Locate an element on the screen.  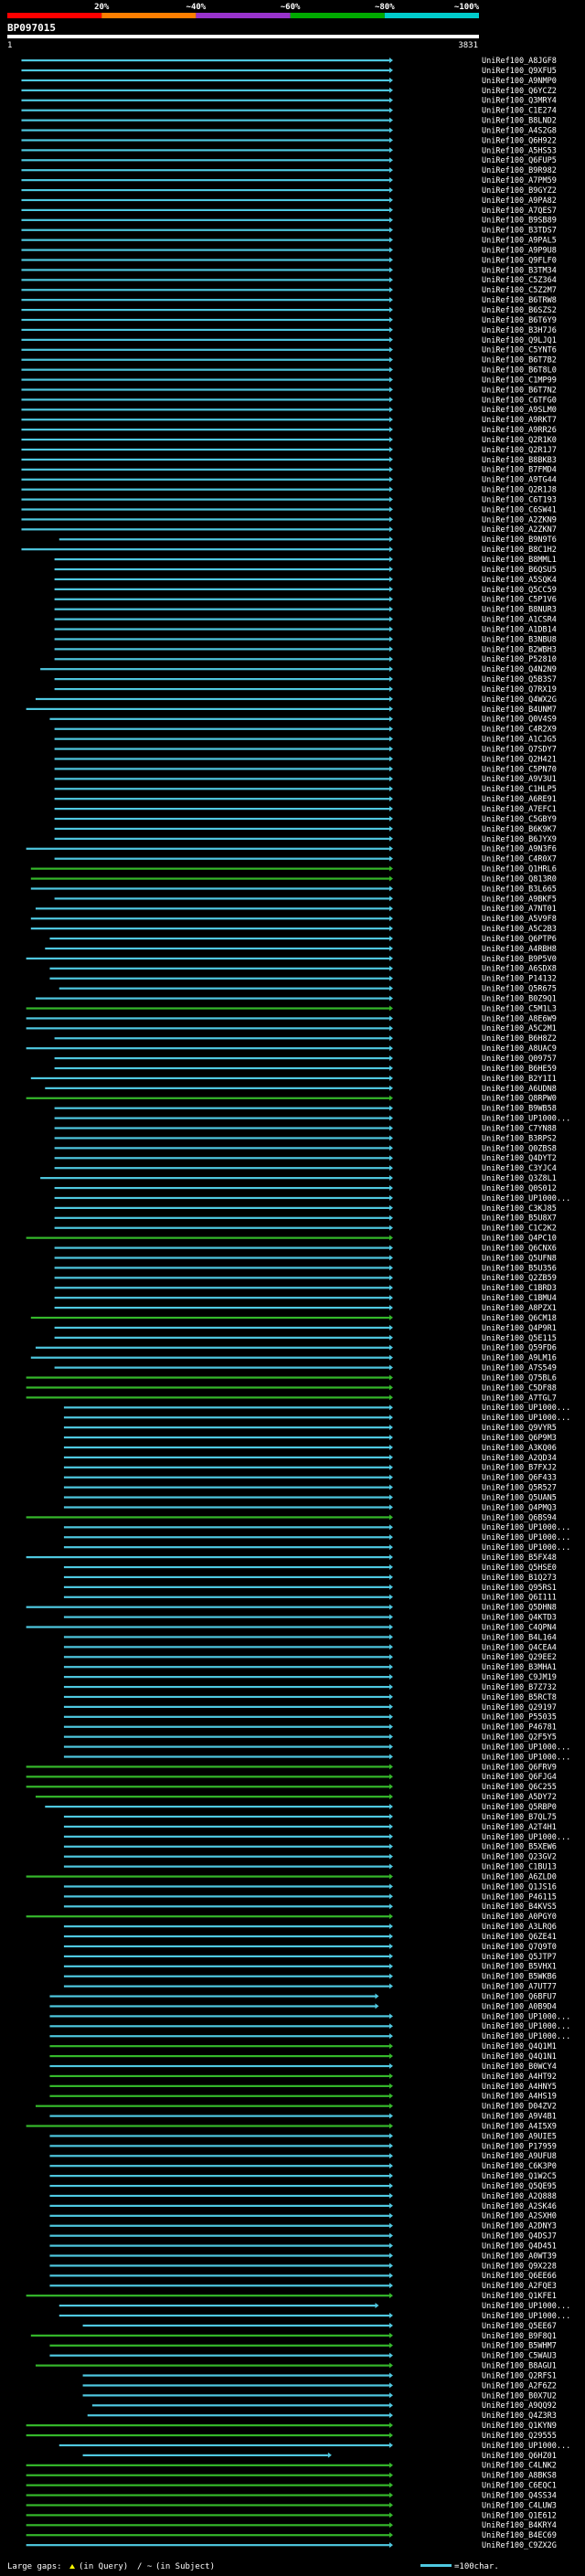
hit-label: UniRef100_C1BMU4 is located at coordinates (519, 1298).